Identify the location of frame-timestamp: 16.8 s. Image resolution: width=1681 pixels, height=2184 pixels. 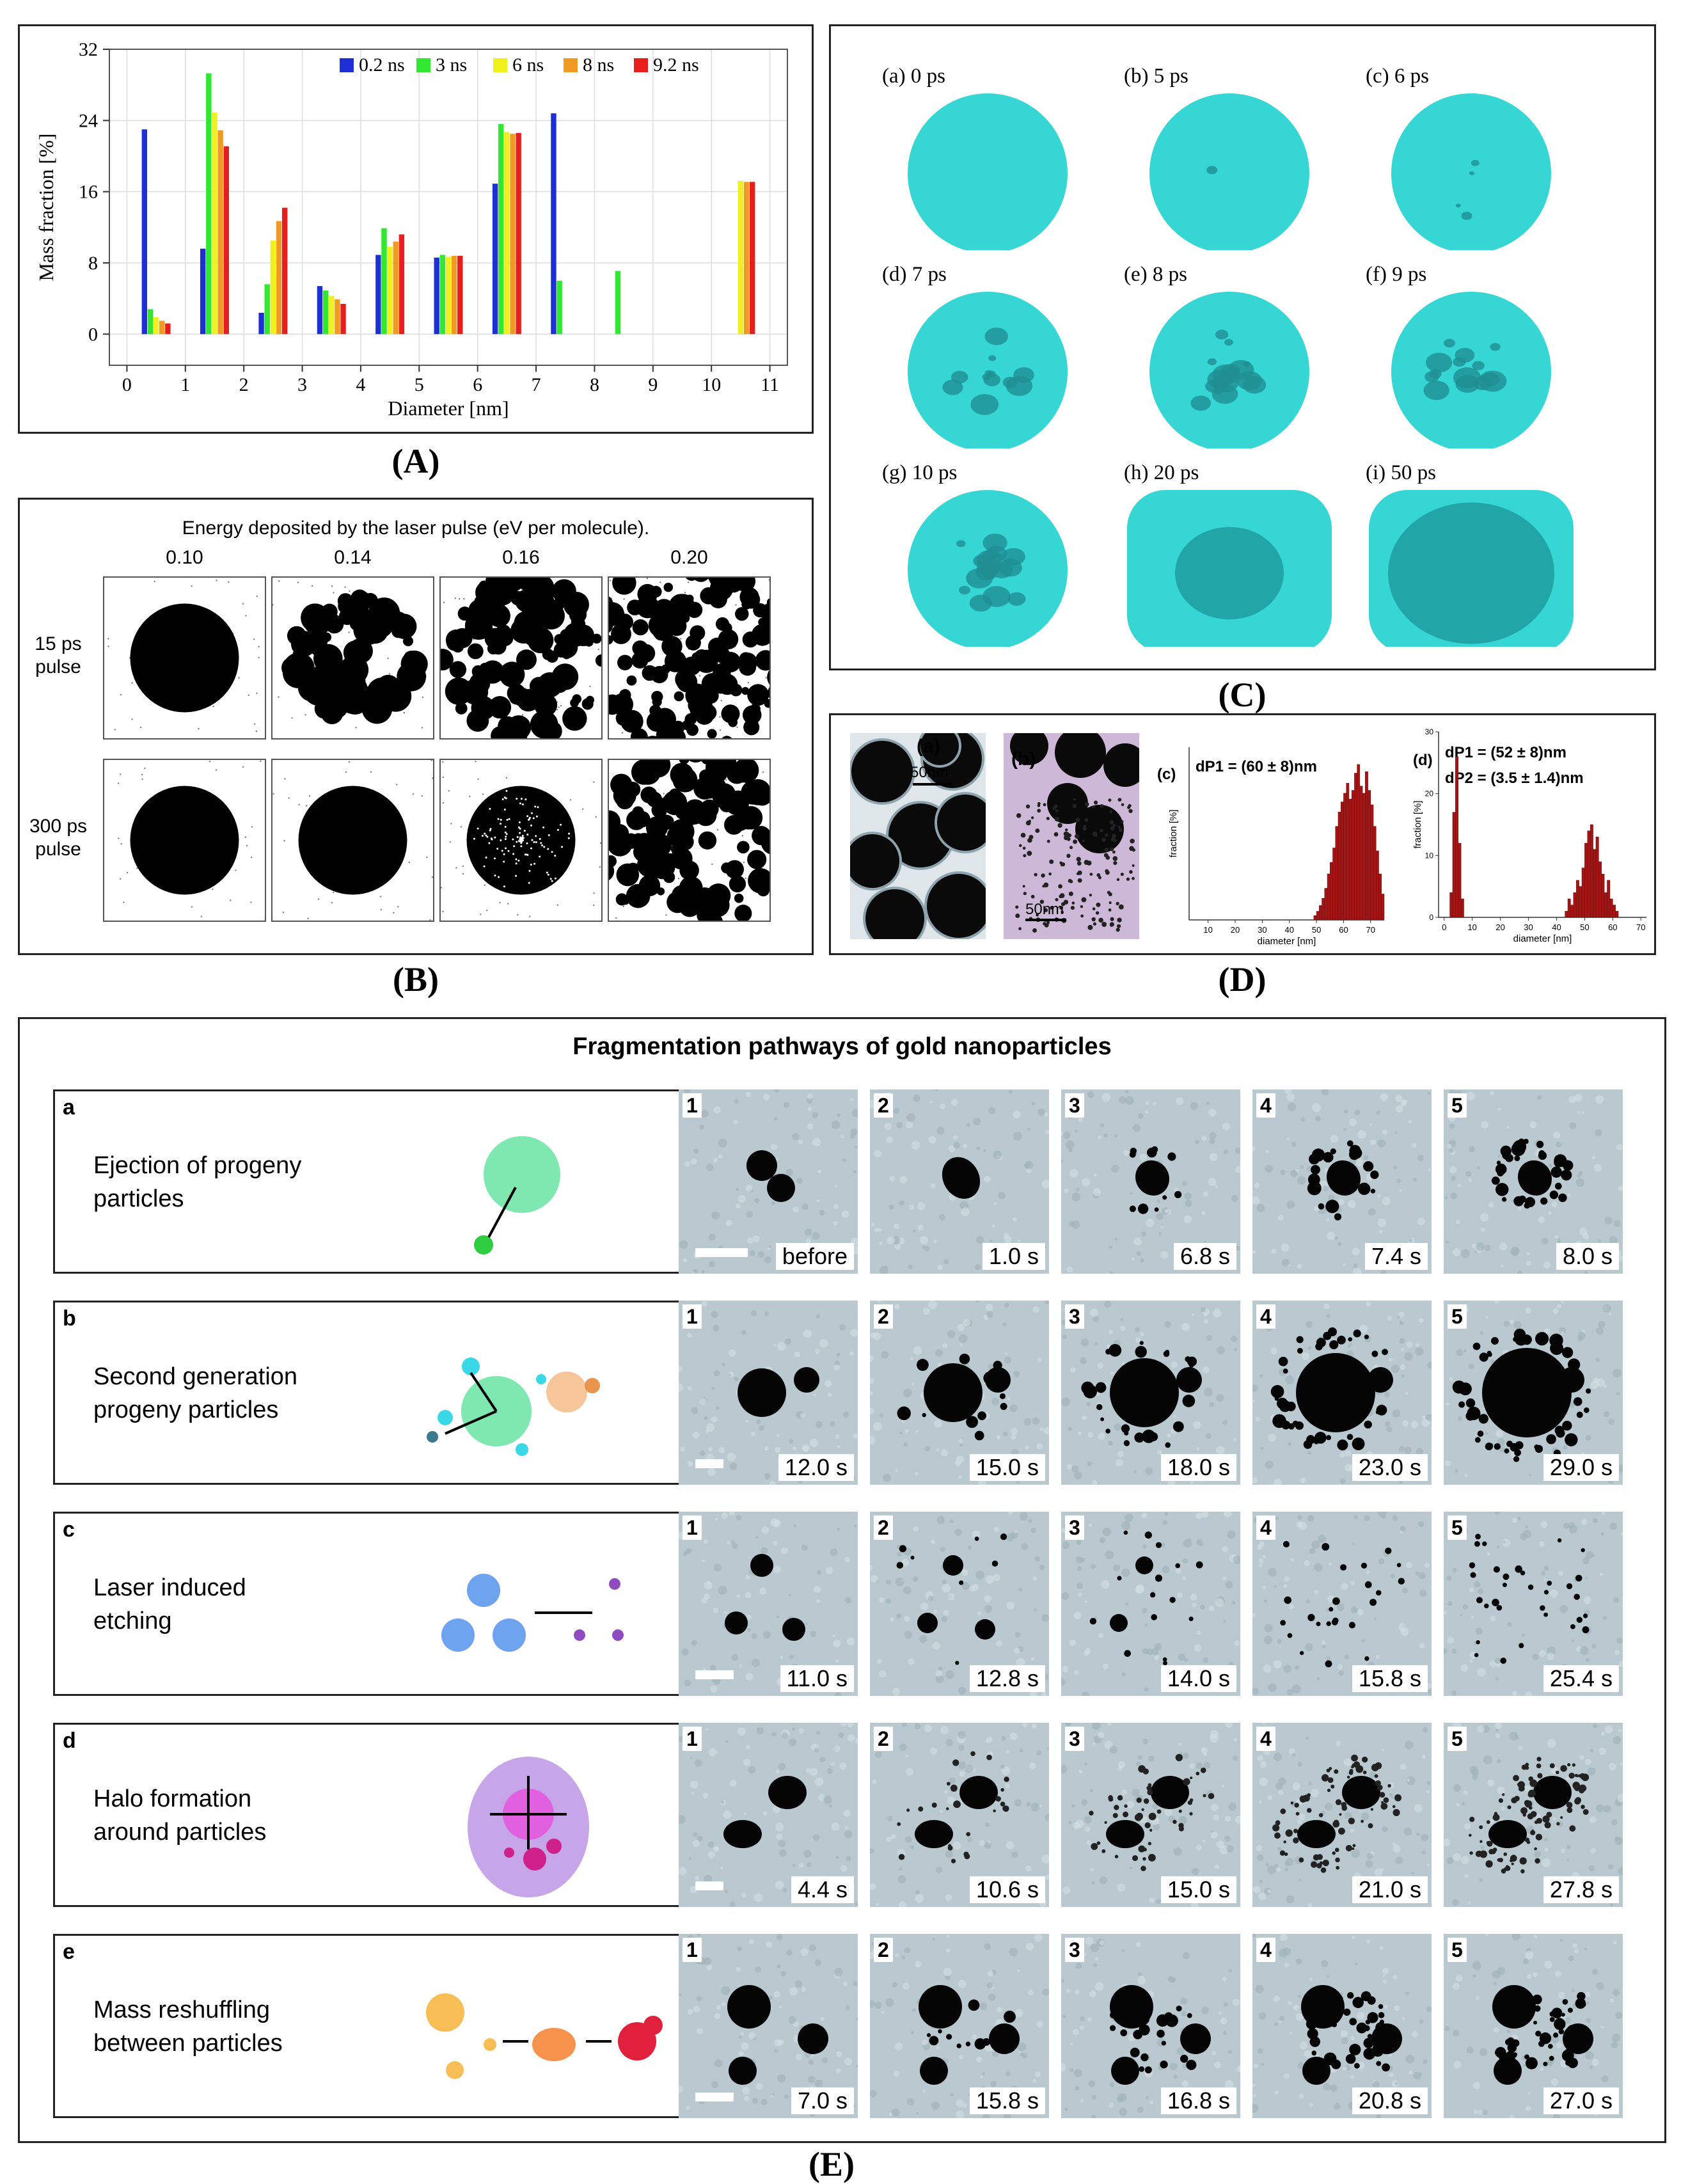
(1198, 2100).